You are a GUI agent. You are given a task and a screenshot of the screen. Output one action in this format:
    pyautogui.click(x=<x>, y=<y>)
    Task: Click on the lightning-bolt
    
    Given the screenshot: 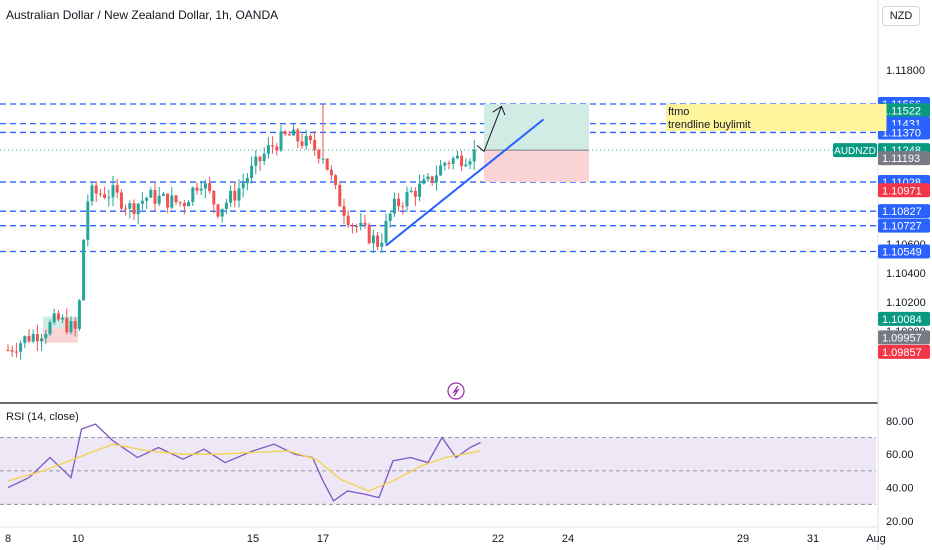 What is the action you would take?
    pyautogui.click(x=456, y=391)
    